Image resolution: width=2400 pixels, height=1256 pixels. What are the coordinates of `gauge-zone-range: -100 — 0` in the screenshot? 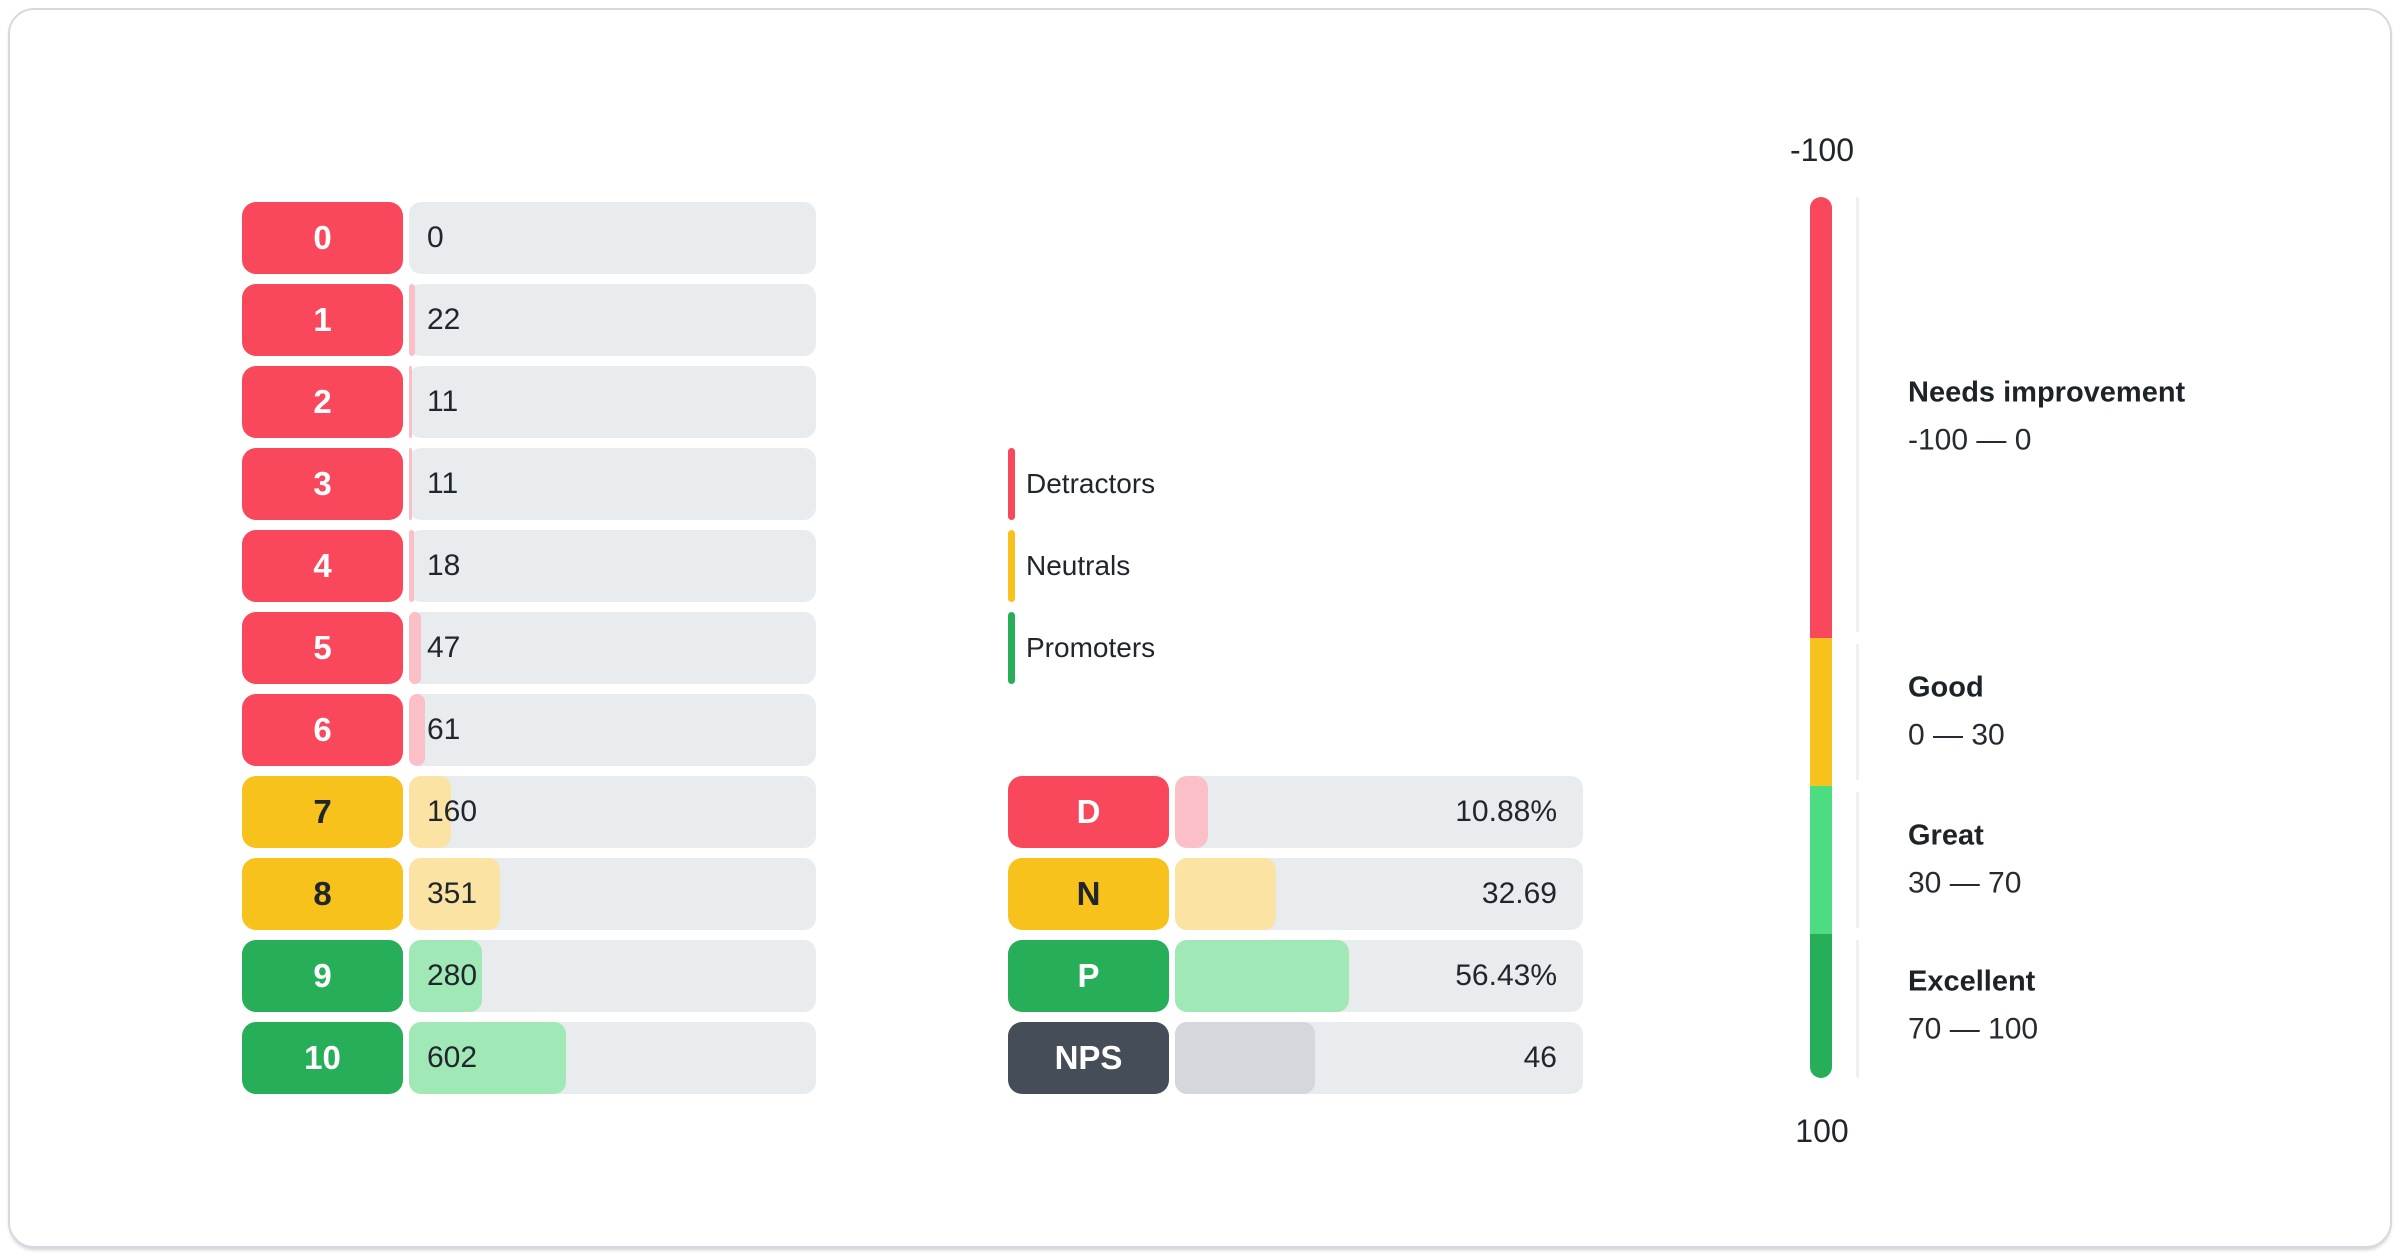 It's located at (1970, 440).